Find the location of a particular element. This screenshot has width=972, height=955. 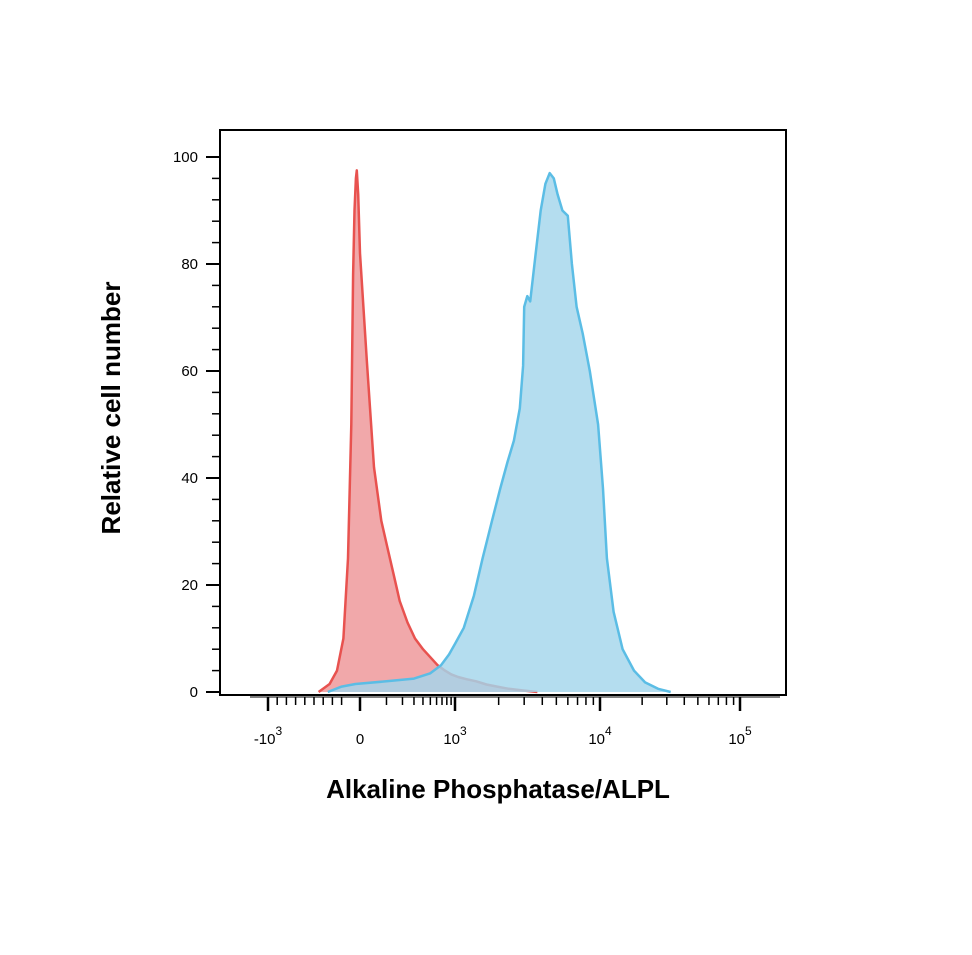

y-tick-label: 40 is located at coordinates (189, 478).